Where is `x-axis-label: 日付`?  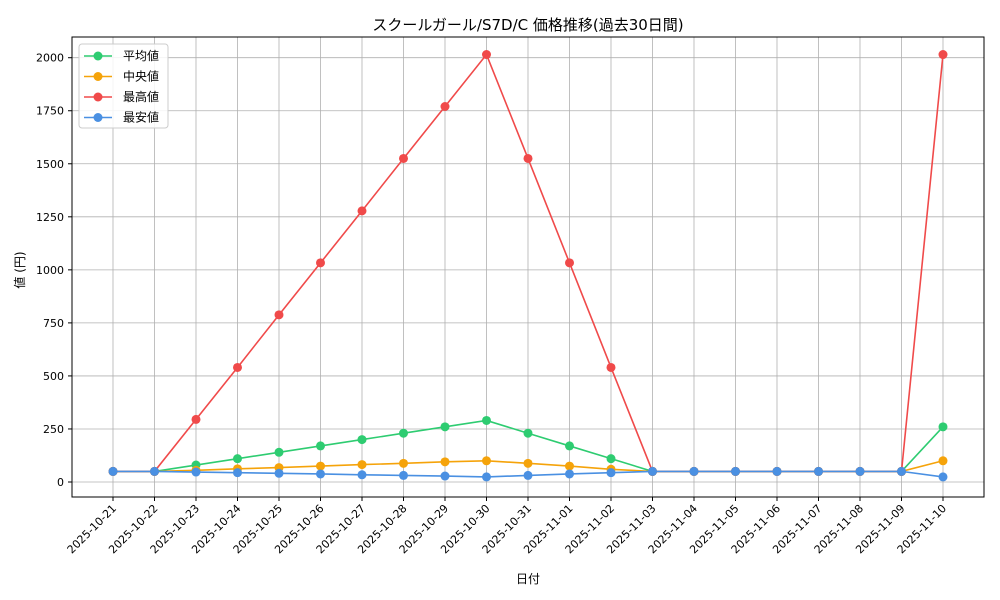 x-axis-label: 日付 is located at coordinates (528, 579).